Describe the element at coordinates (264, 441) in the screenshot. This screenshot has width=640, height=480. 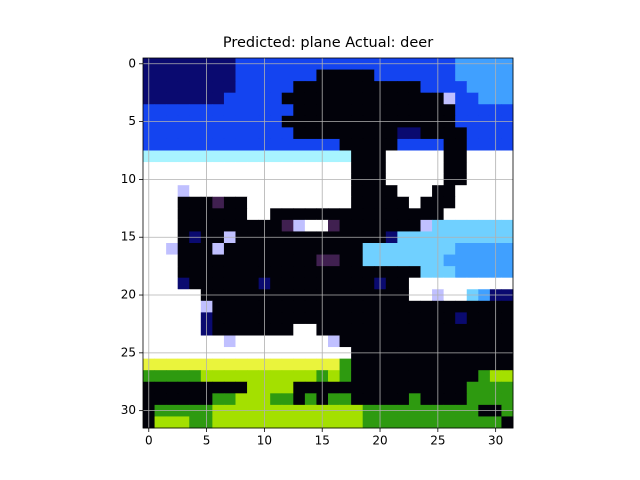
I see `x-tick-label: 10` at that location.